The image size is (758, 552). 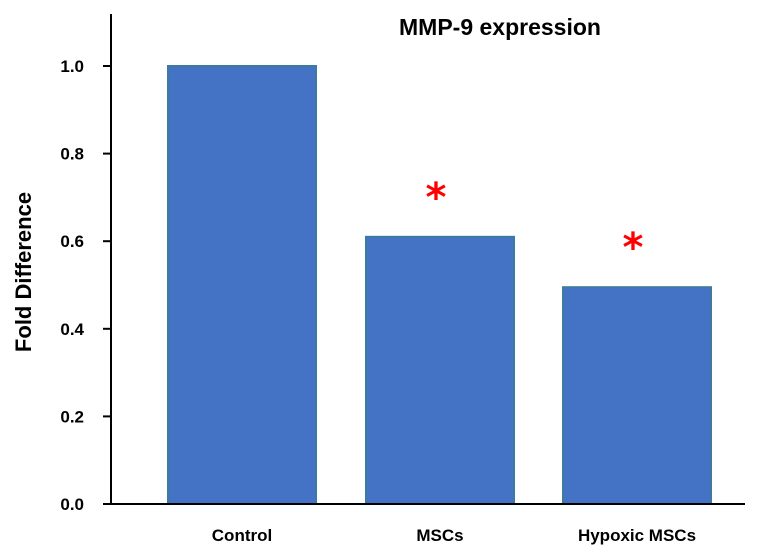 What do you see at coordinates (242, 535) in the screenshot?
I see `x-tick-label-control: Control` at bounding box center [242, 535].